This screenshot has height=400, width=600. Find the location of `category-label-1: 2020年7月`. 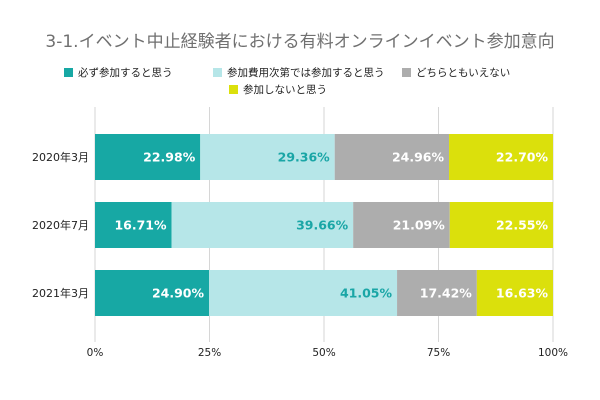

category-label-1: 2020年7月 is located at coordinates (60, 225).